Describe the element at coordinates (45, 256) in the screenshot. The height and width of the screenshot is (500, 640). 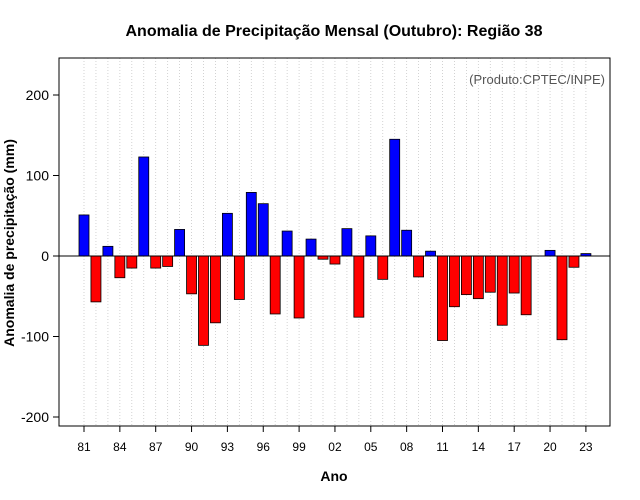
I see `y-tick-label: 0` at that location.